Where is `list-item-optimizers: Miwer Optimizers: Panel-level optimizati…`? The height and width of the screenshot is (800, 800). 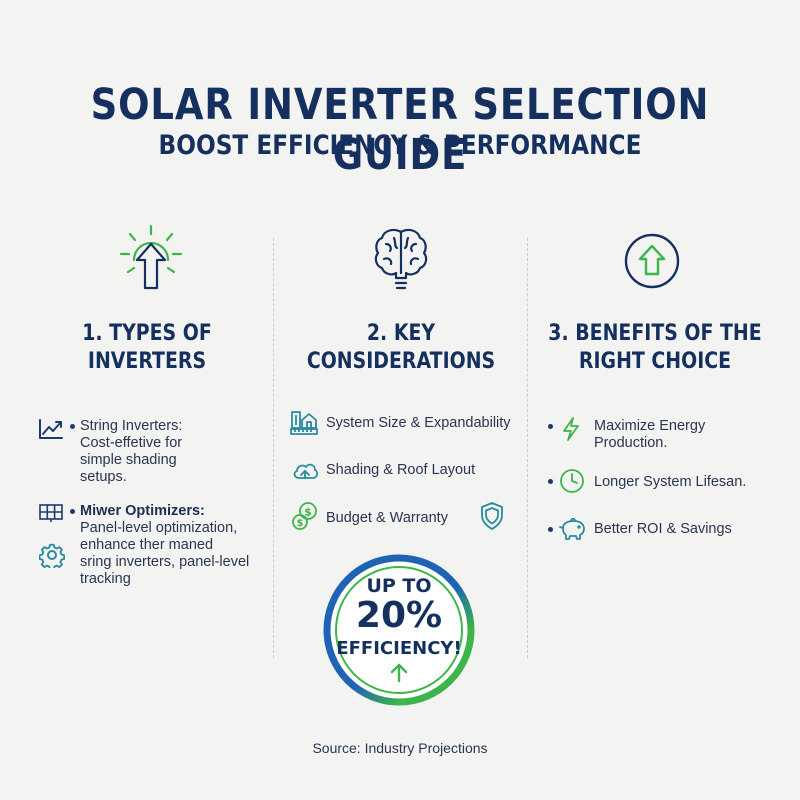 list-item-optimizers: Miwer Optimizers: Panel-level optimizati… is located at coordinates (165, 545).